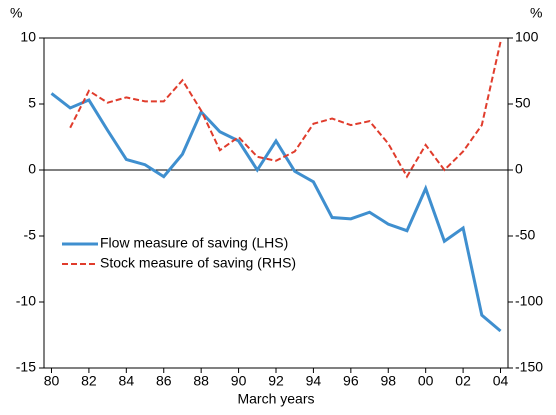 The height and width of the screenshot is (415, 556). I want to click on x-tick-label: 96, so click(351, 381).